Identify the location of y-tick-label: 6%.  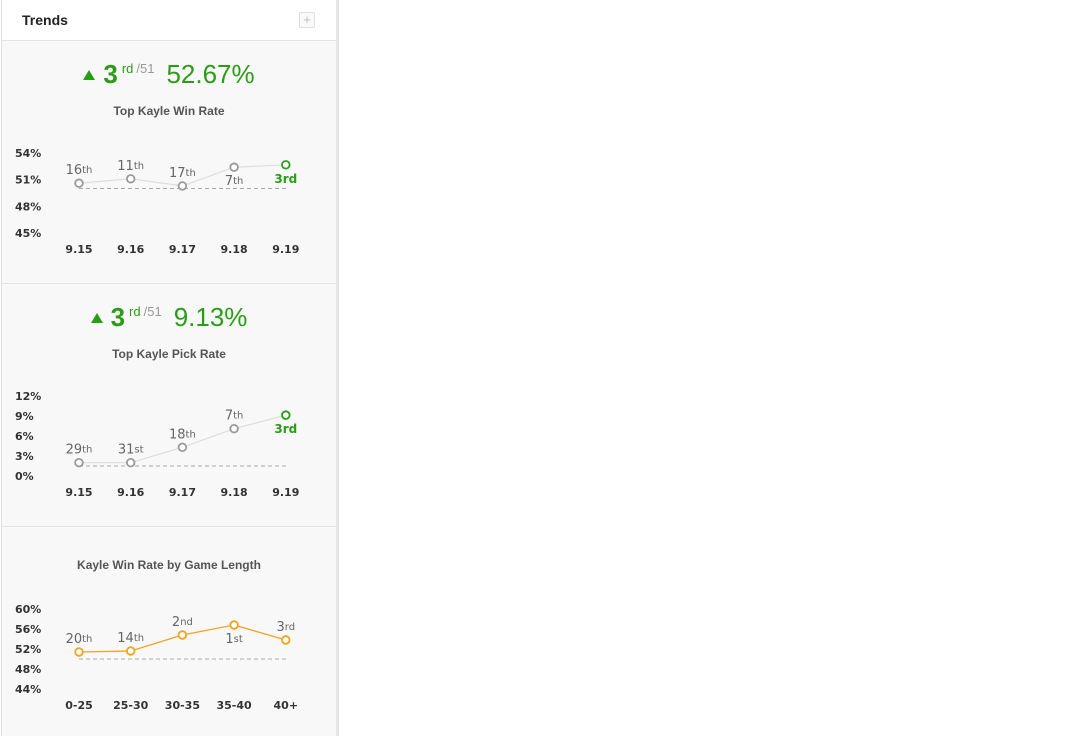
(24, 436).